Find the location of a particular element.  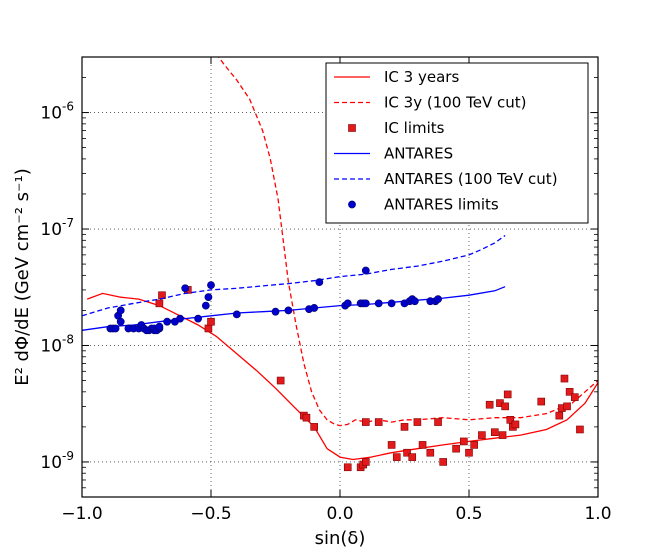

legend-label-antares: ANTARES is located at coordinates (418, 154).